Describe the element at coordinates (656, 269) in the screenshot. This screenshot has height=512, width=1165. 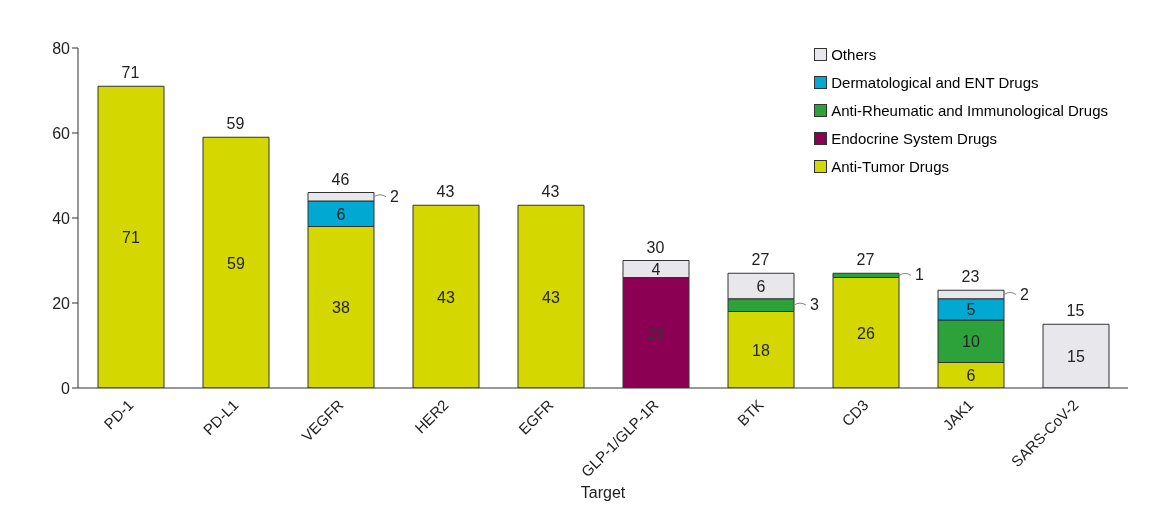
I see `data-label: 4` at that location.